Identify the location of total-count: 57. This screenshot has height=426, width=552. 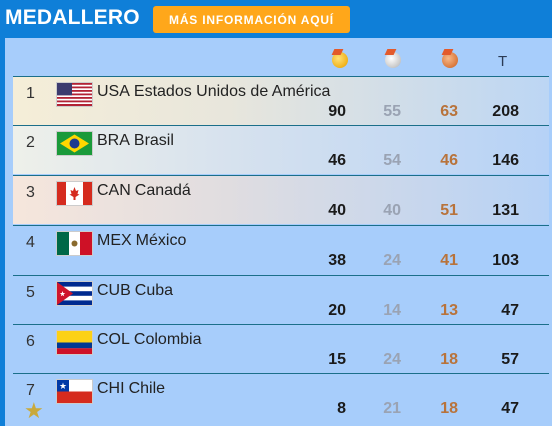
(510, 359).